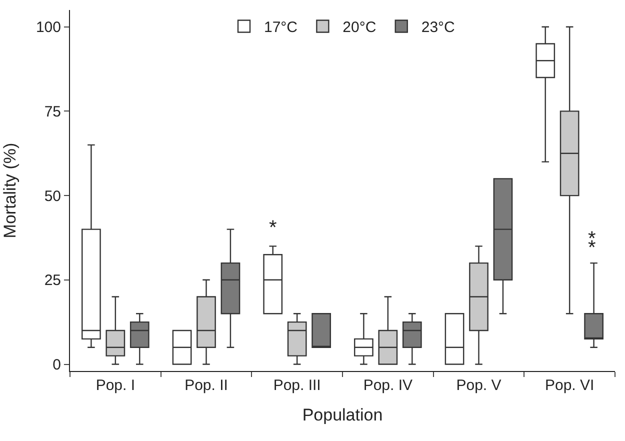  Describe the element at coordinates (56, 365) in the screenshot. I see `y-tick-label: 0` at that location.